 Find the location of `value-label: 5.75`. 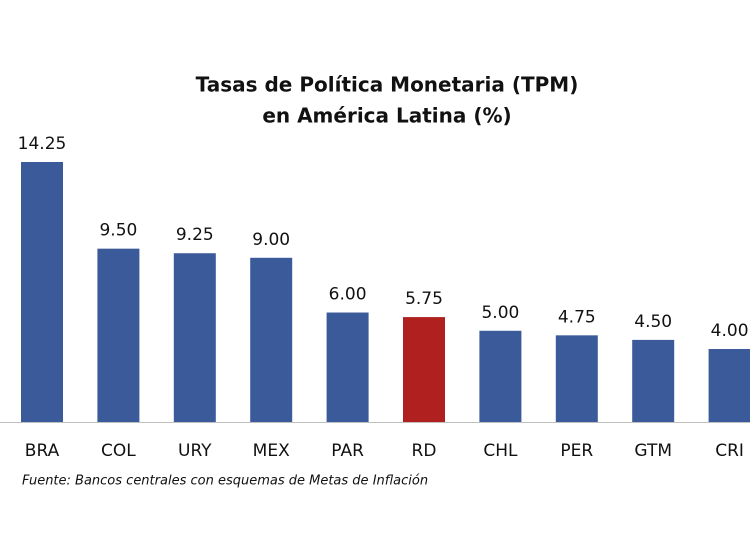

value-label: 5.75 is located at coordinates (424, 299).